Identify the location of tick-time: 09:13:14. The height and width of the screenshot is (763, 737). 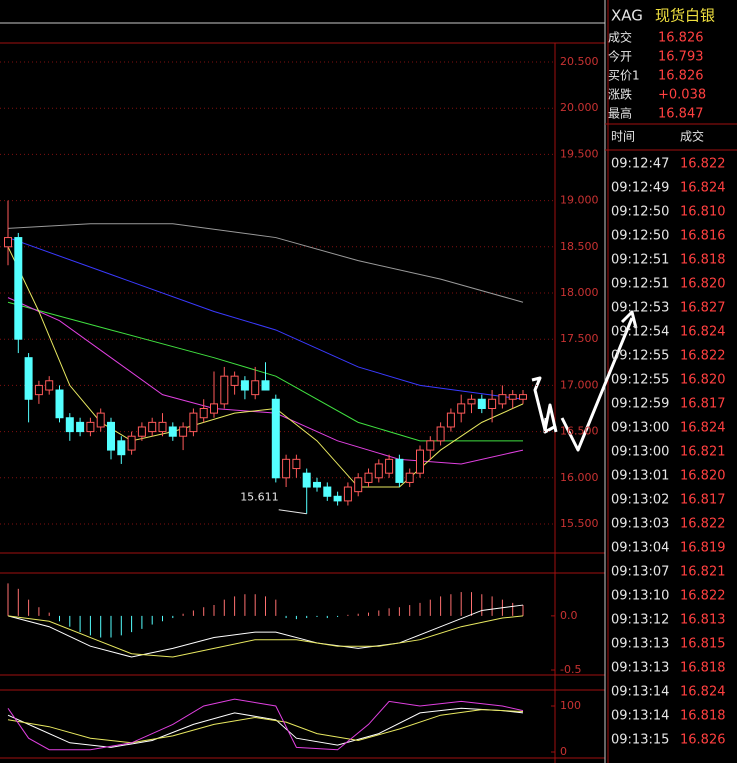
(640, 692).